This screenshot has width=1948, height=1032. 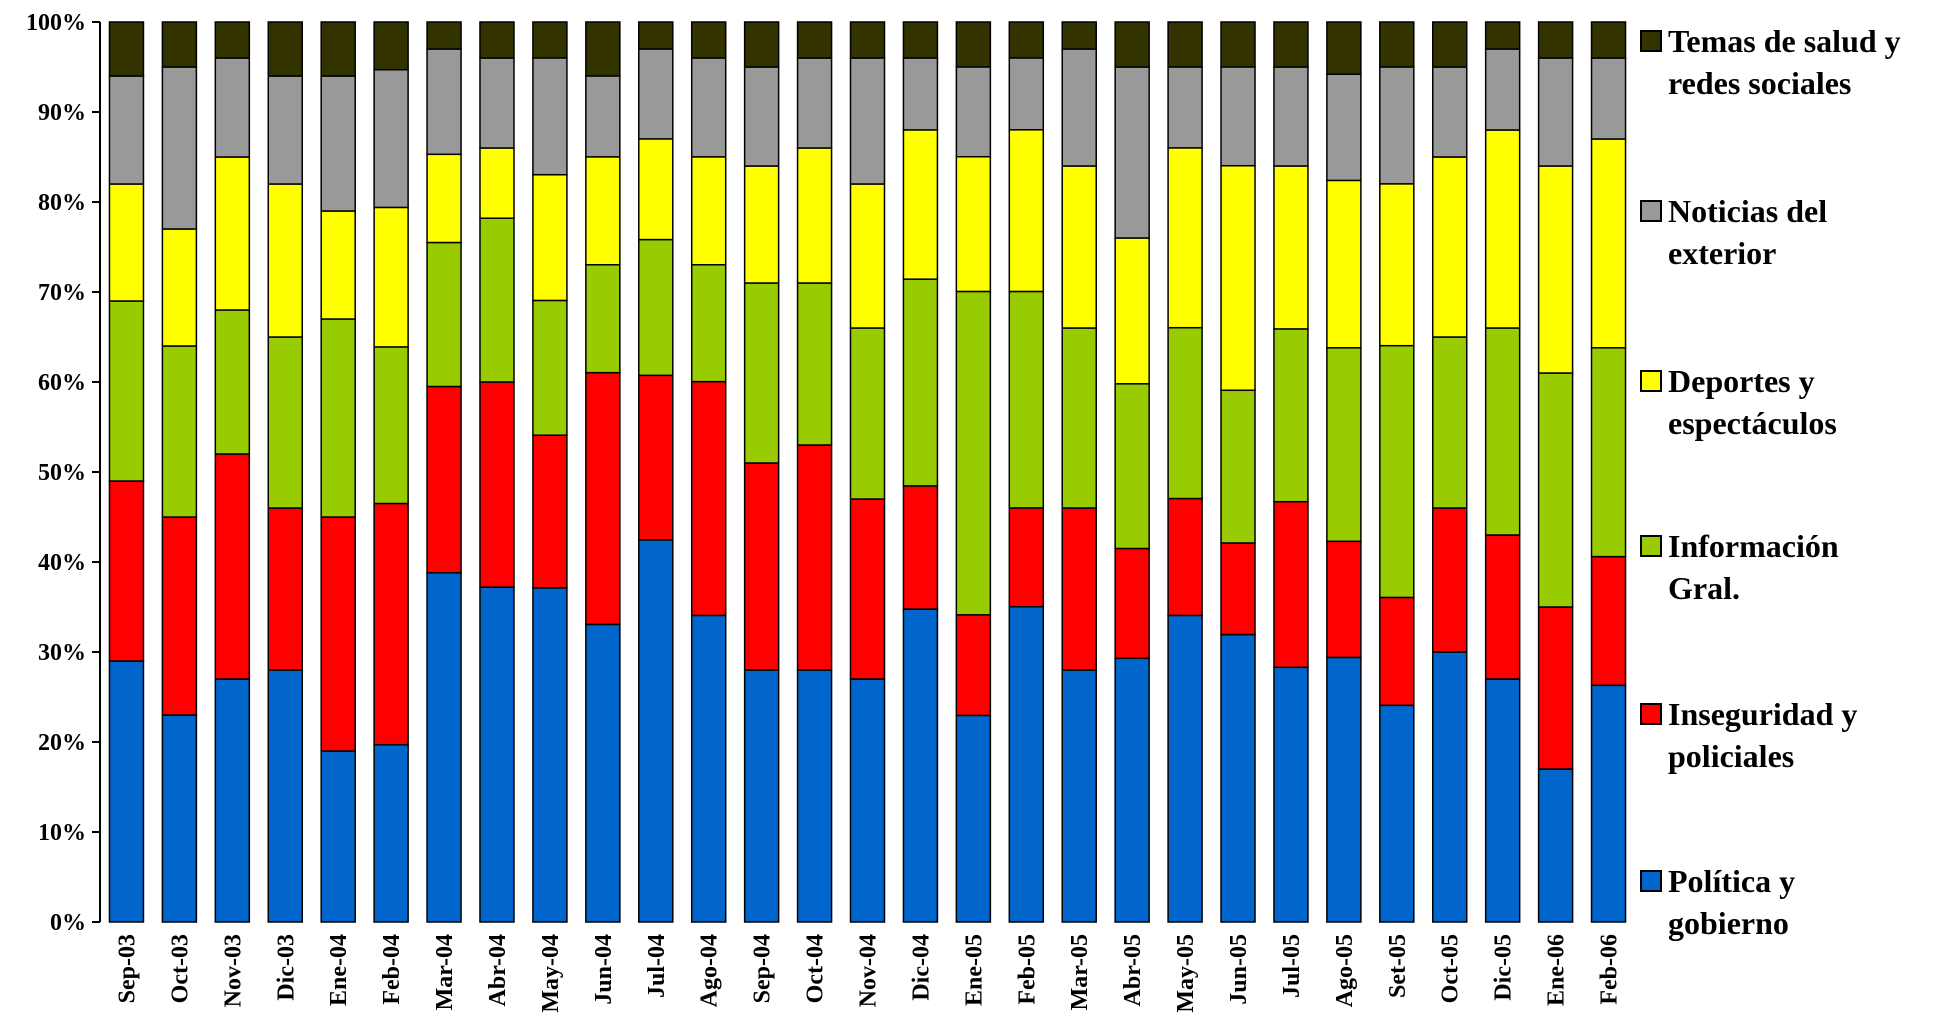 What do you see at coordinates (62, 203) in the screenshot?
I see `y-tick-label: 80%` at bounding box center [62, 203].